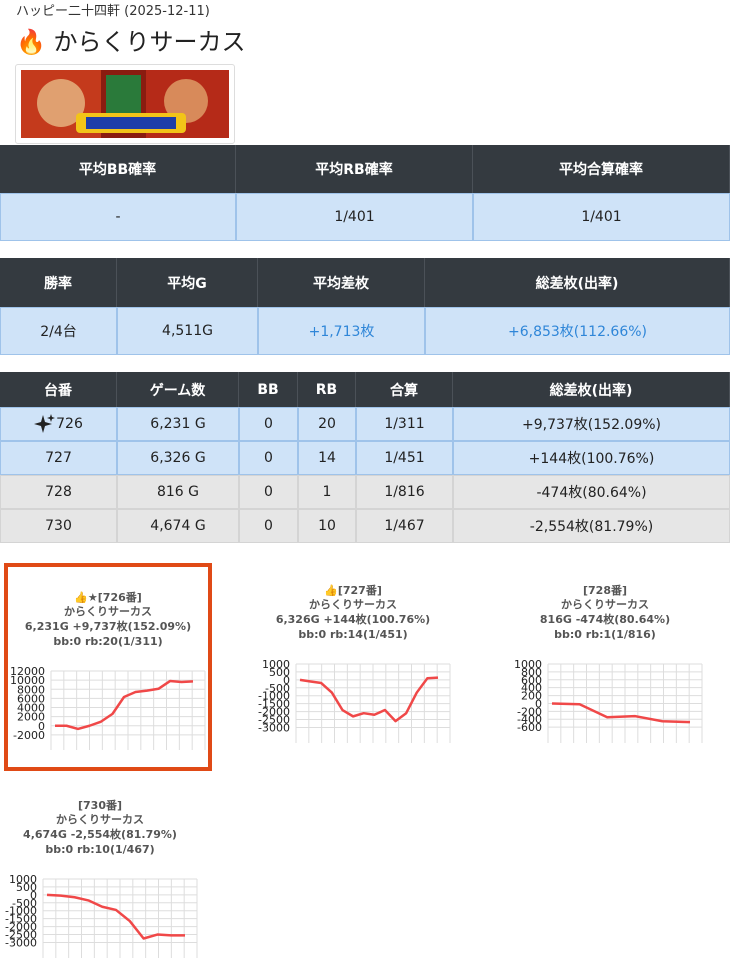  Describe the element at coordinates (58, 424) in the screenshot. I see `table-cell: 726` at that location.